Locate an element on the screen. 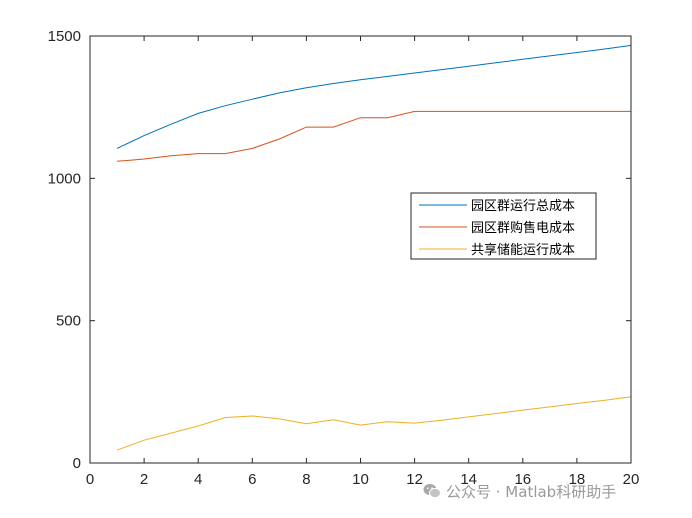  legend-label-2: 园区群购售电成本 is located at coordinates (523, 228).